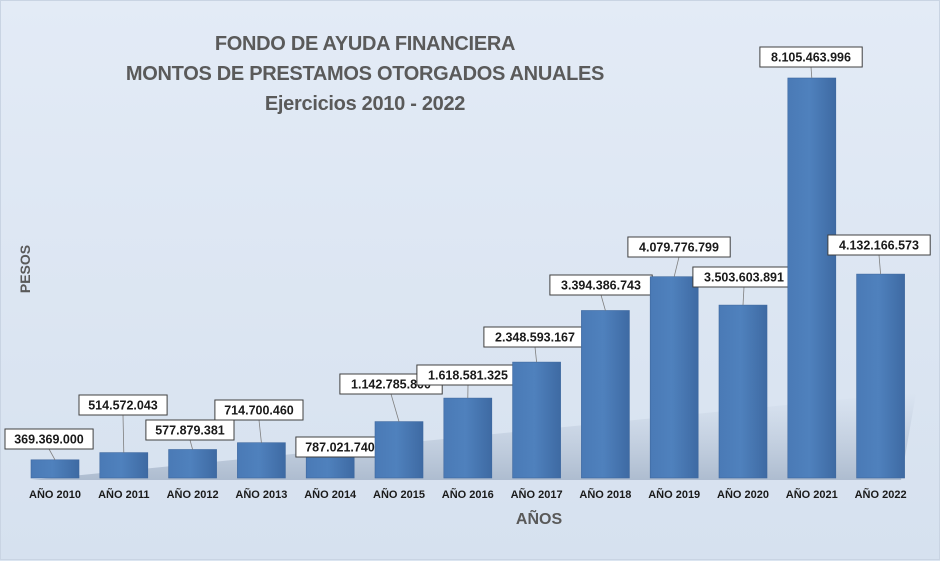 This screenshot has width=940, height=561. What do you see at coordinates (330, 494) in the screenshot?
I see `x-tick-label: AÑO 2014` at bounding box center [330, 494].